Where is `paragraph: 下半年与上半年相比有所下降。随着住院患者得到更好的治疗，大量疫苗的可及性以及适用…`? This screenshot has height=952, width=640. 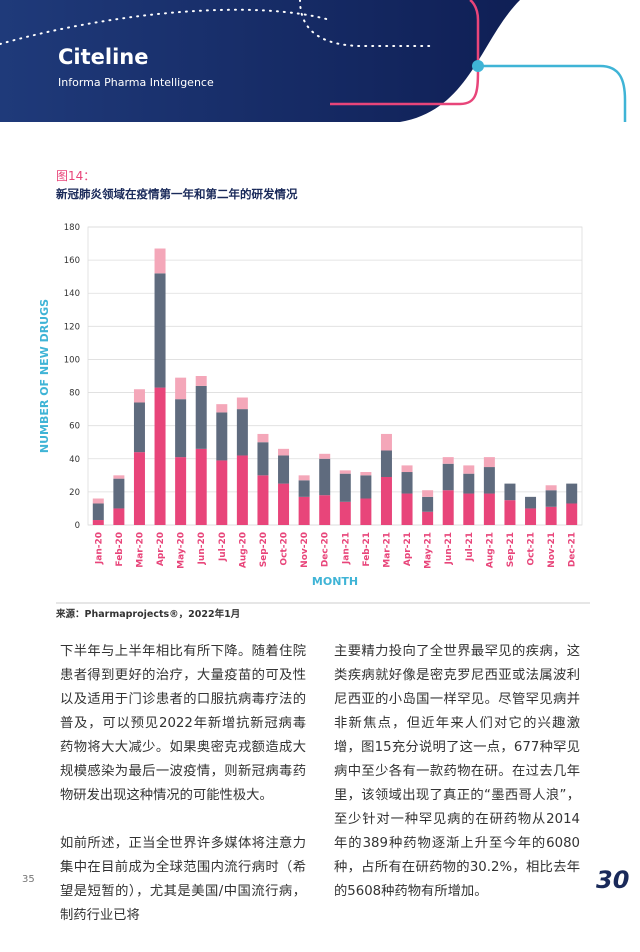
paragraph: 下半年与上半年相比有所下降。随着住院患者得到更好的治疗，大量疫苗的可及性以及适用… is located at coordinates (183, 723).